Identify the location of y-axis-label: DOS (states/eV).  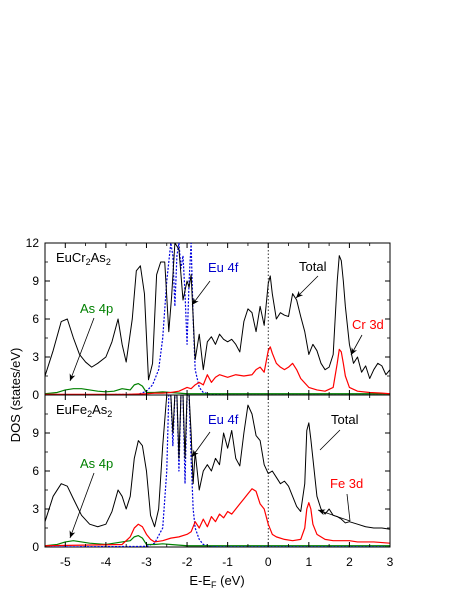
(15, 395).